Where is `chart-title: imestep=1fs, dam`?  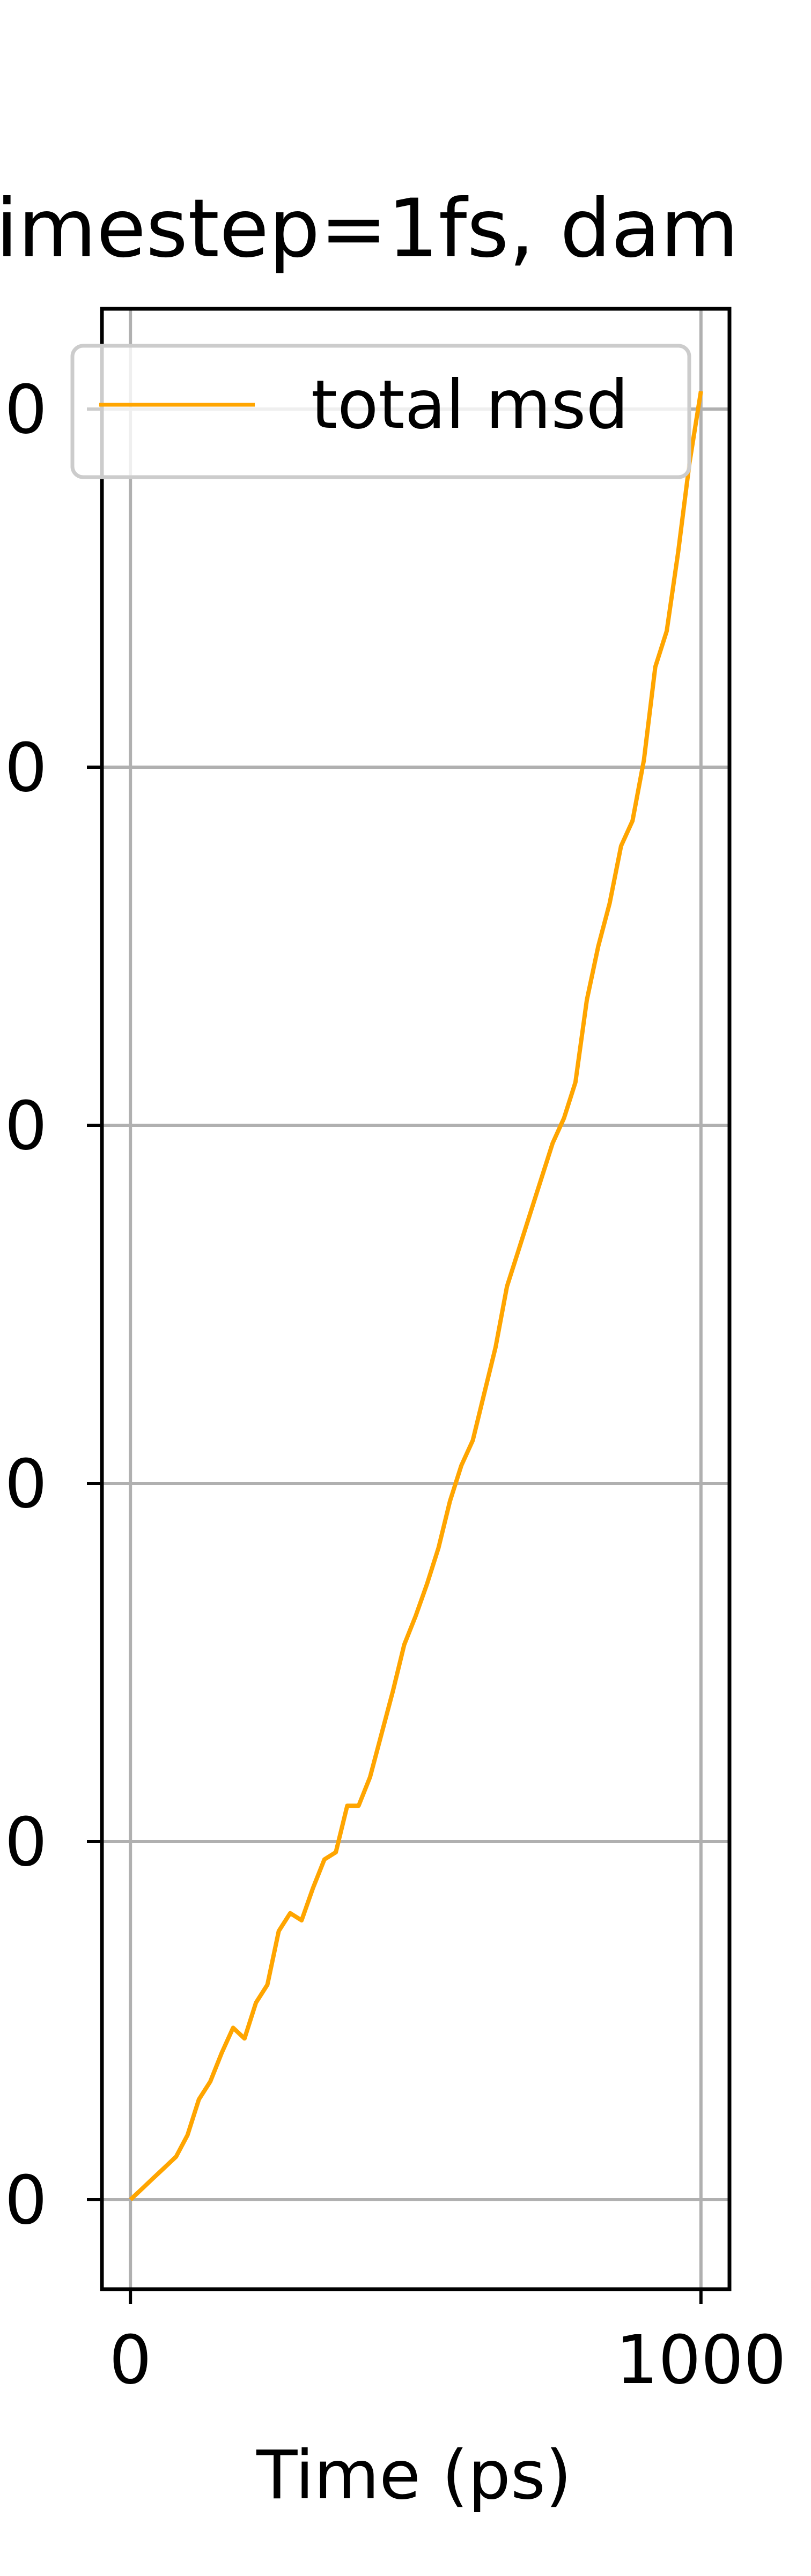
chart-title: imestep=1fs, dam is located at coordinates (369, 229).